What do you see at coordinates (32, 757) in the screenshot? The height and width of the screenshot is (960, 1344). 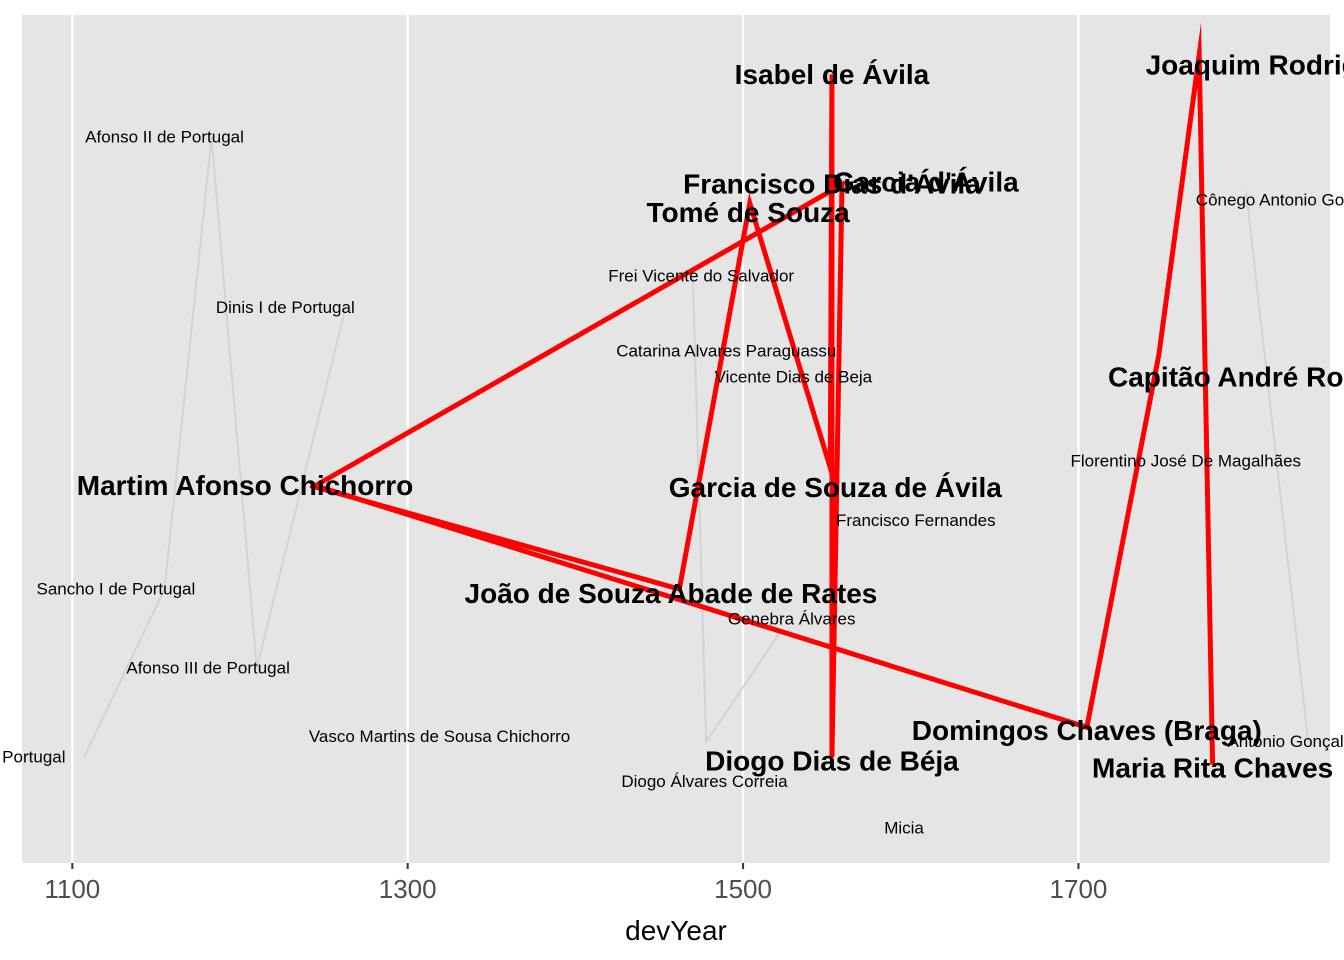 I see `point-label: Afonso I de Portugal` at bounding box center [32, 757].